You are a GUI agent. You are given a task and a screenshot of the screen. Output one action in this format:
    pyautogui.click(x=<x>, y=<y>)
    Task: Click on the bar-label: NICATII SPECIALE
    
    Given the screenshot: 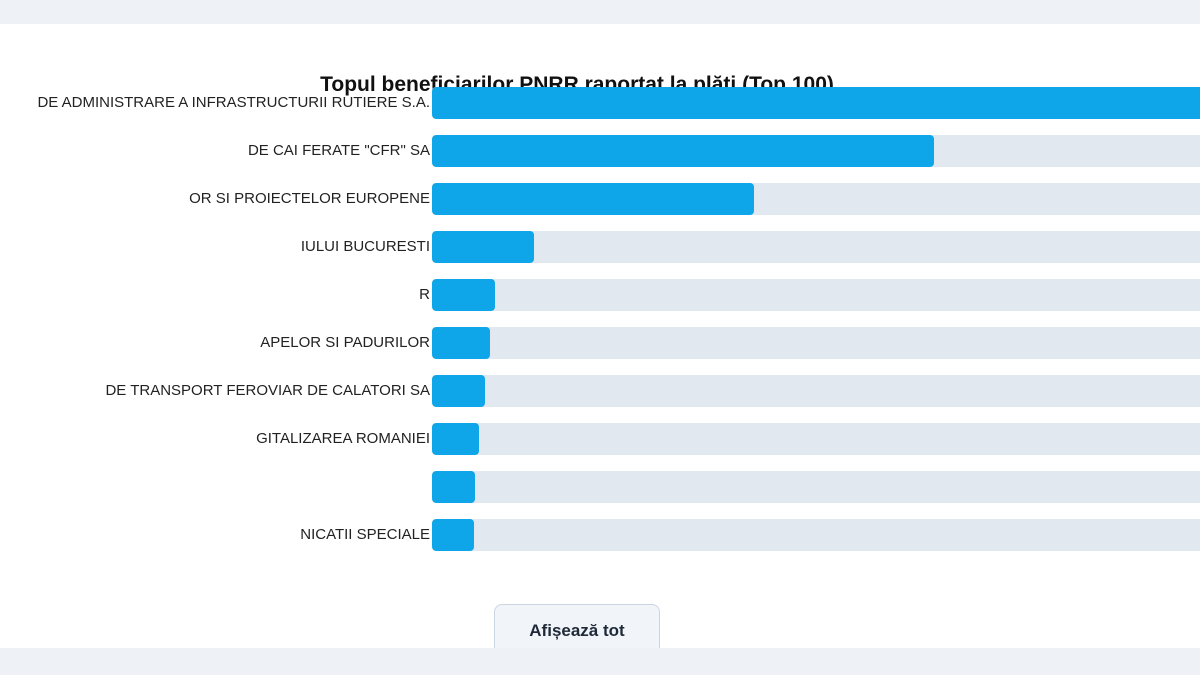 What is the action you would take?
    pyautogui.click(x=365, y=534)
    